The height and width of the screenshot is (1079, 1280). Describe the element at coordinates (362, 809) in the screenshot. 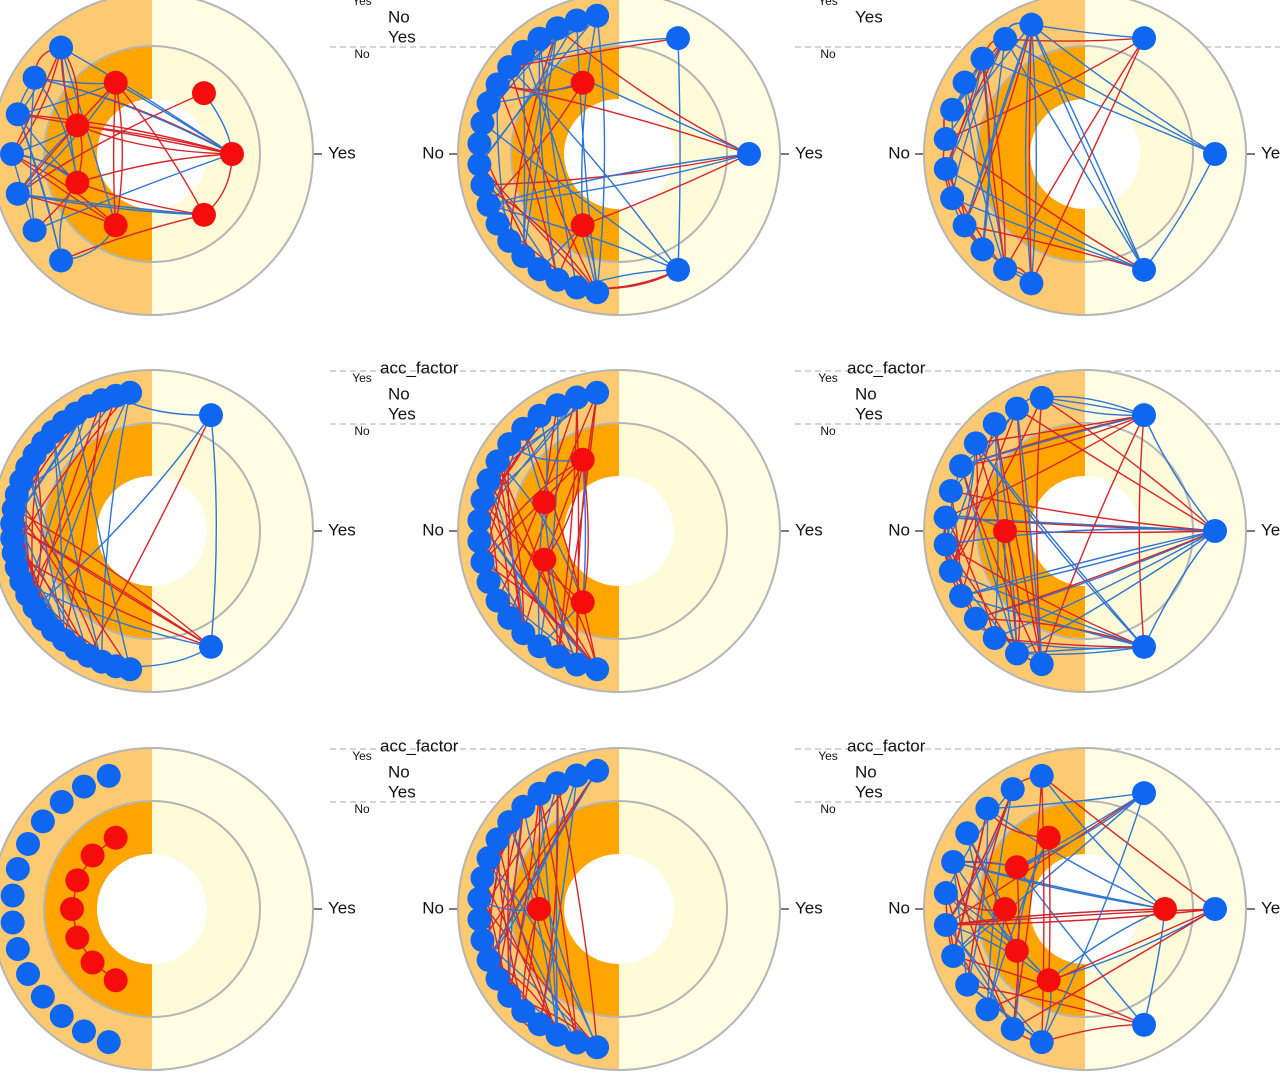

I see `legend-axis-label: No` at that location.